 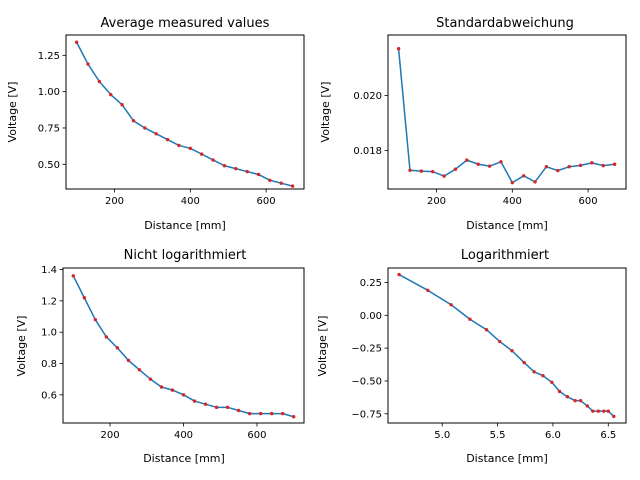 I want to click on y-tick-label: 0.25, so click(x=371, y=283).